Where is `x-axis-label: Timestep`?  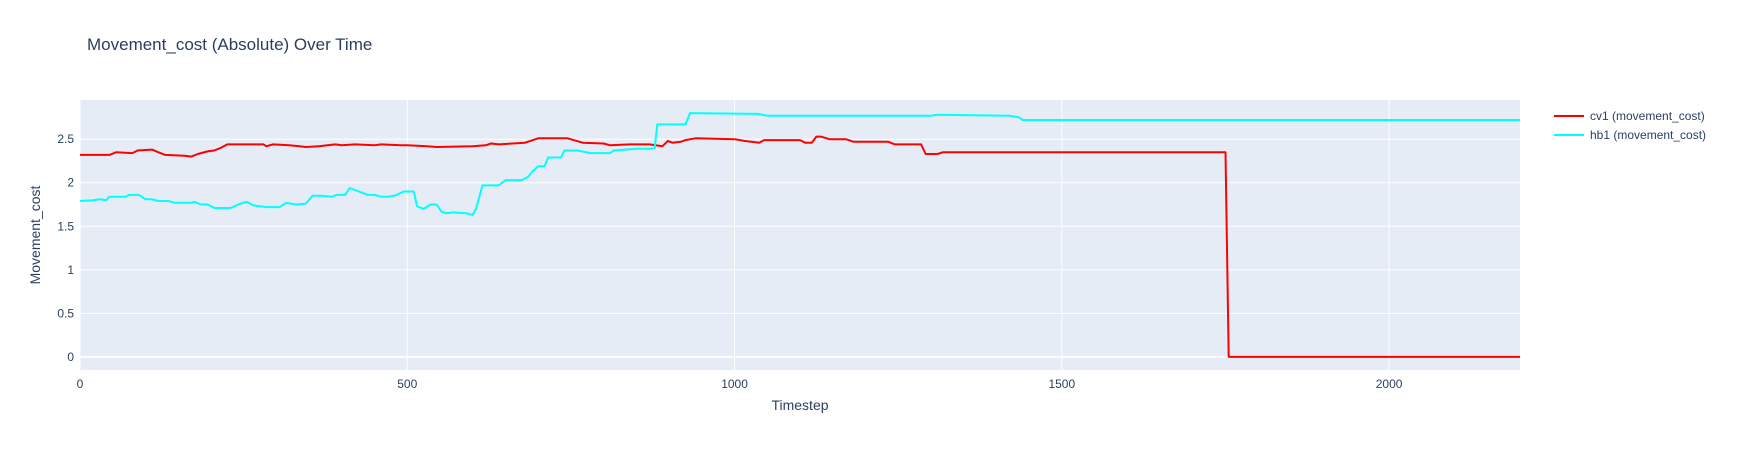 x-axis-label: Timestep is located at coordinates (799, 405).